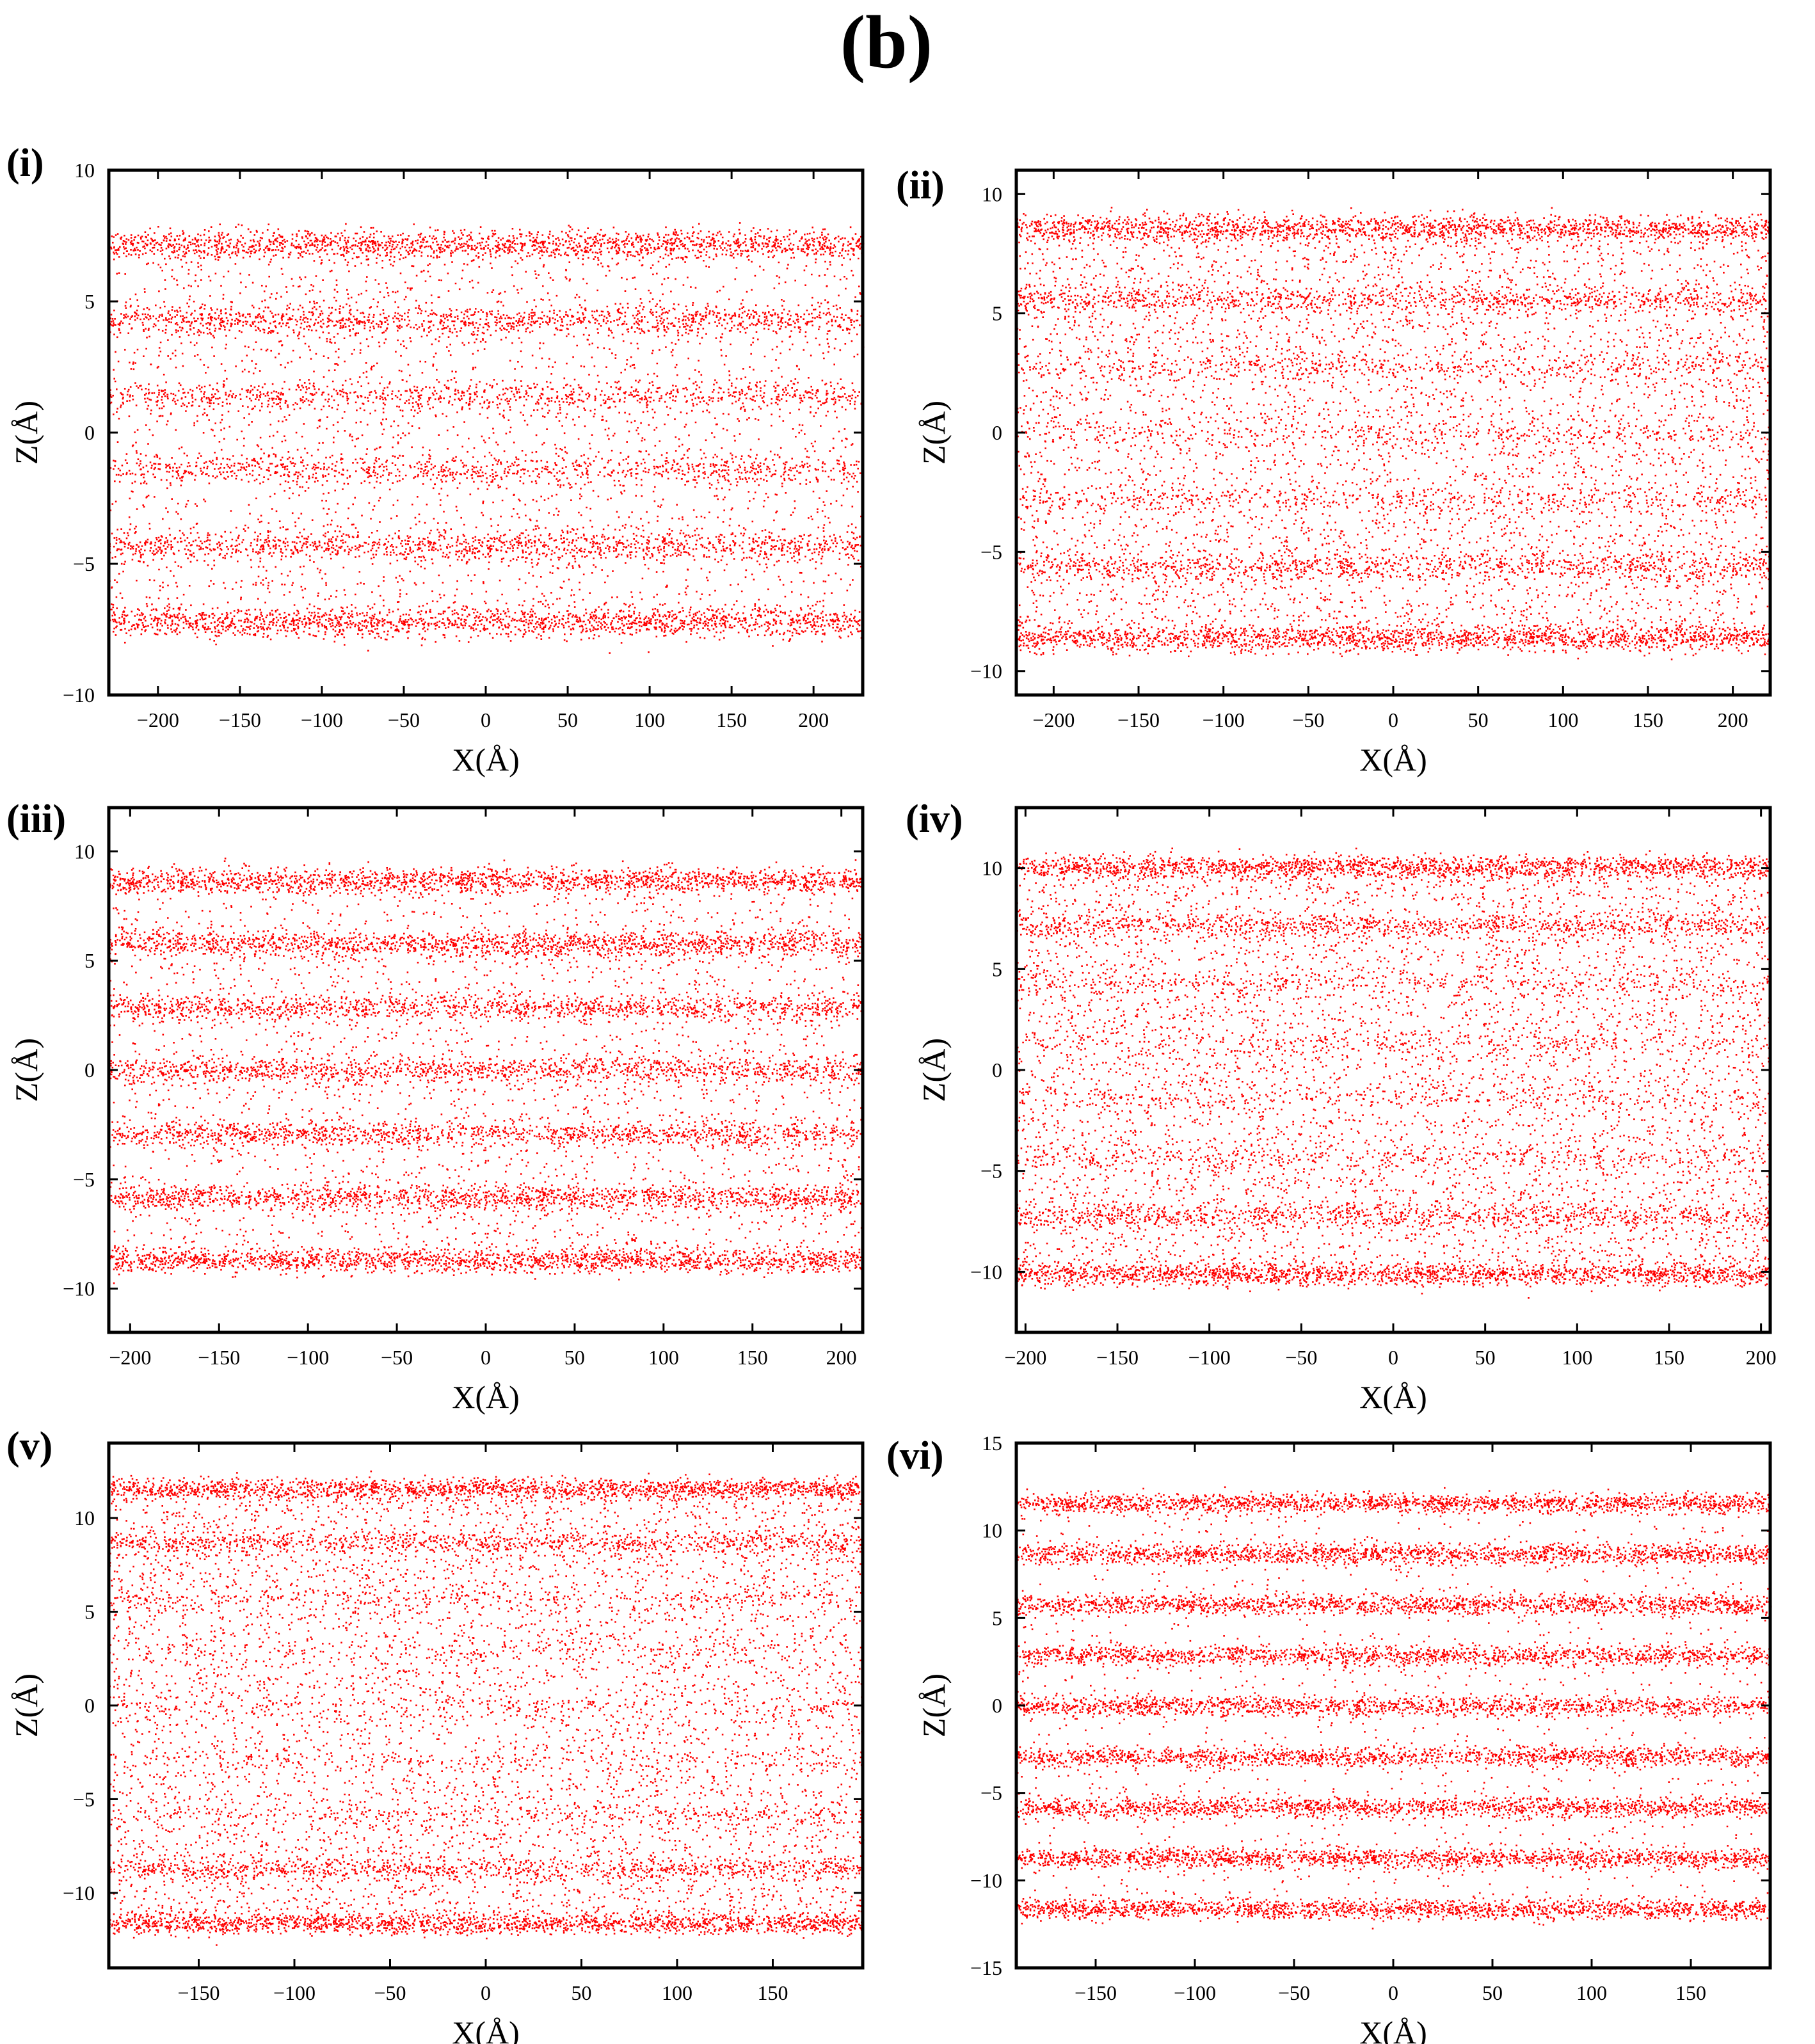 This screenshot has width=1815, height=2044. I want to click on panel-label: (vi), so click(915, 1456).